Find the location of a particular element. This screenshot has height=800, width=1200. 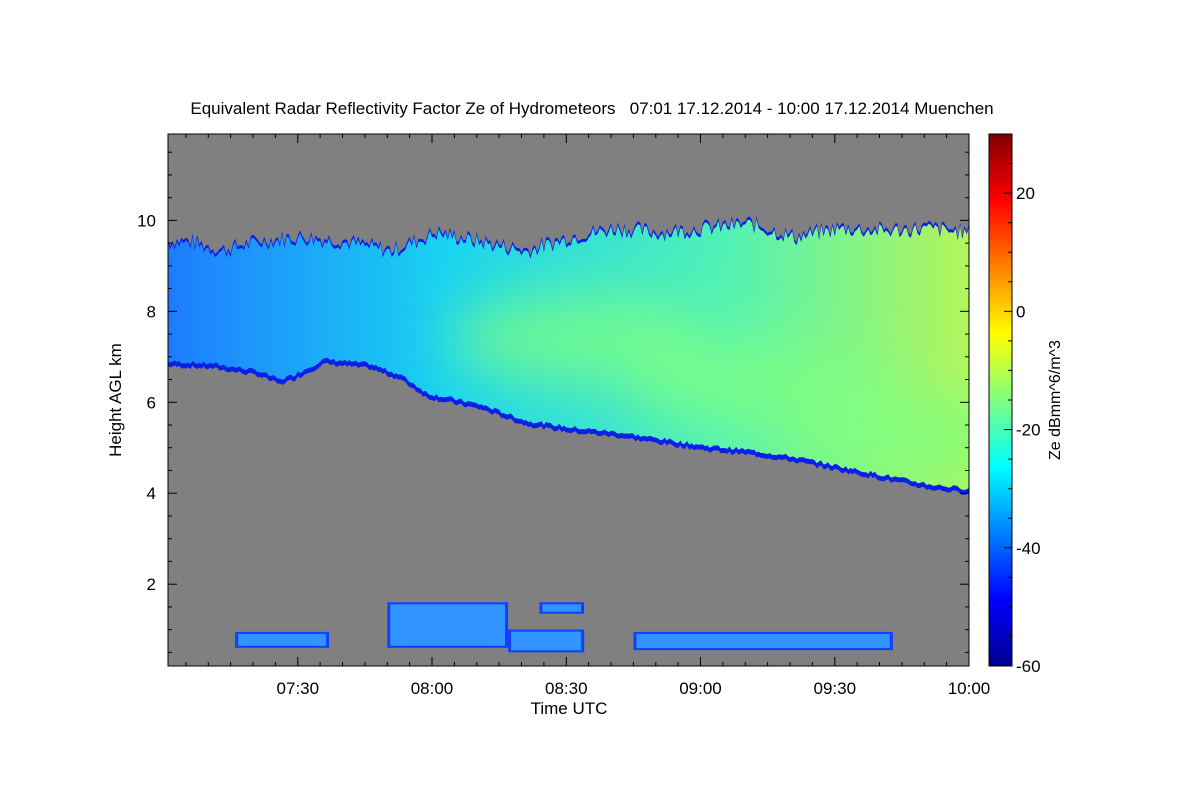

x-tick-label-2: 08:30 is located at coordinates (566, 688).